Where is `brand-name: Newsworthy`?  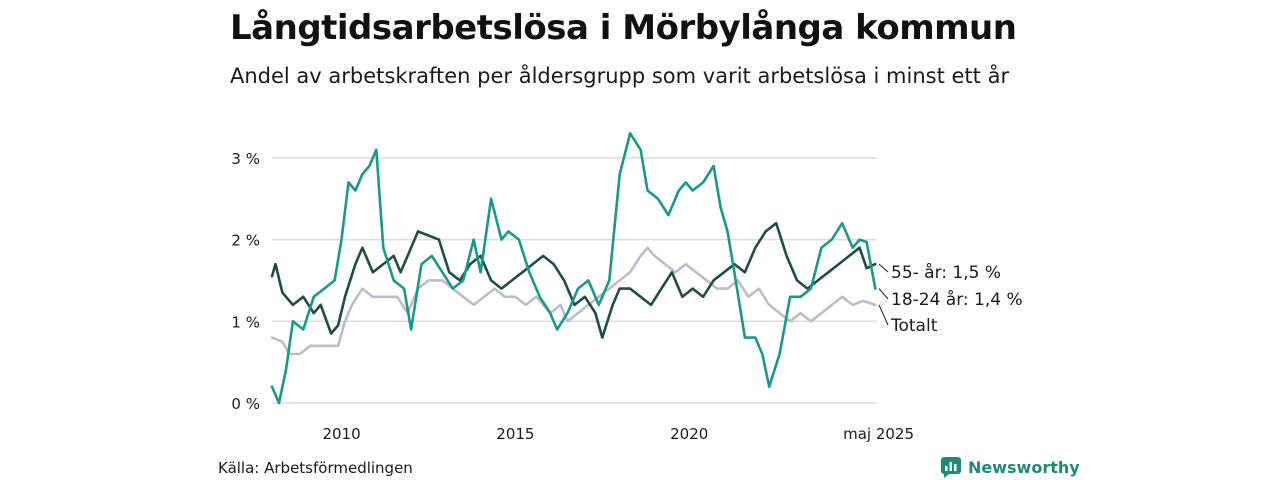 brand-name: Newsworthy is located at coordinates (1024, 467).